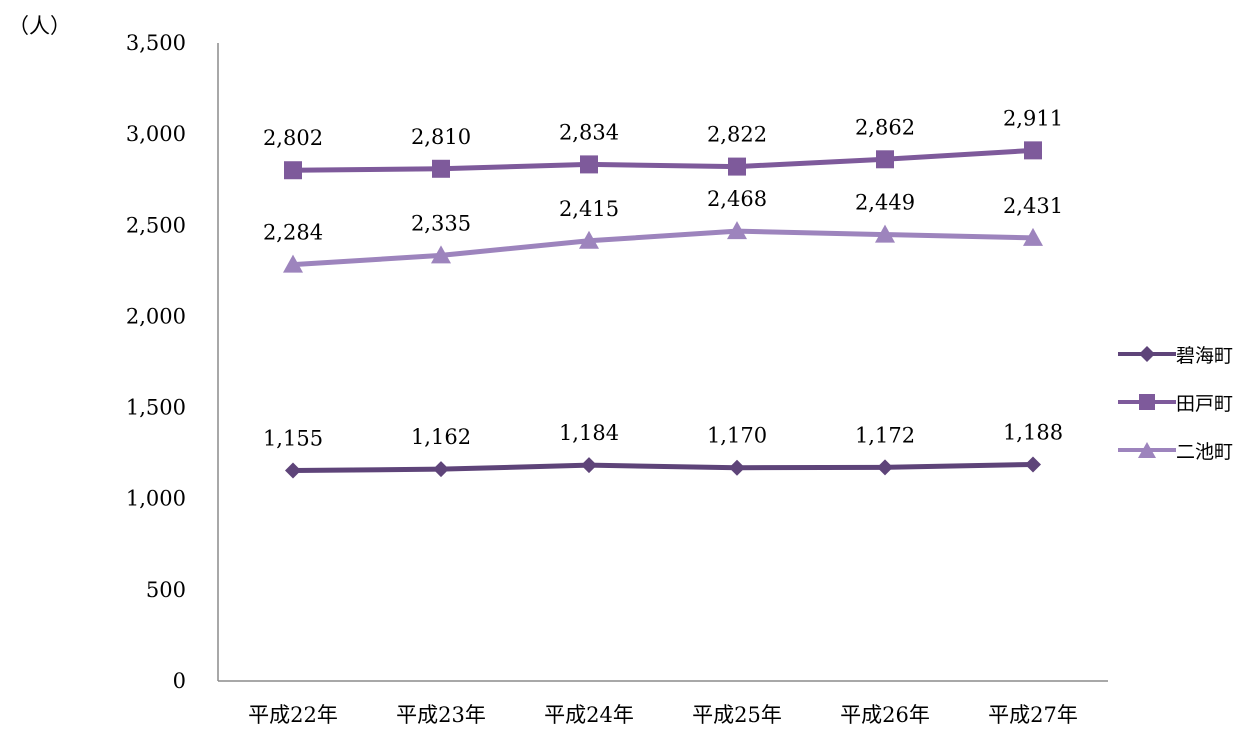 The height and width of the screenshot is (732, 1259). I want to click on legend-item-futaike: 二池町, so click(1175, 450).